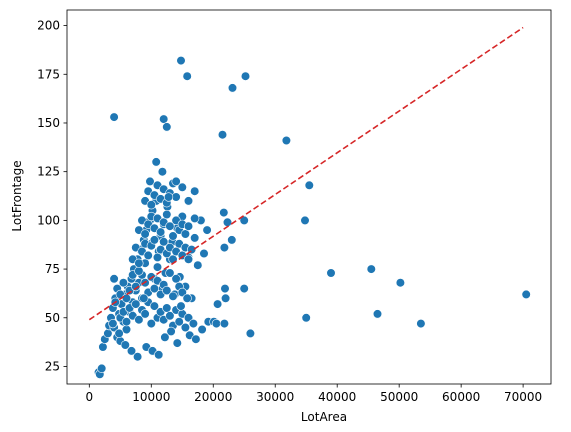 The image size is (571, 432). What do you see at coordinates (337, 397) in the screenshot?
I see `x-tick-label: 40000` at bounding box center [337, 397].